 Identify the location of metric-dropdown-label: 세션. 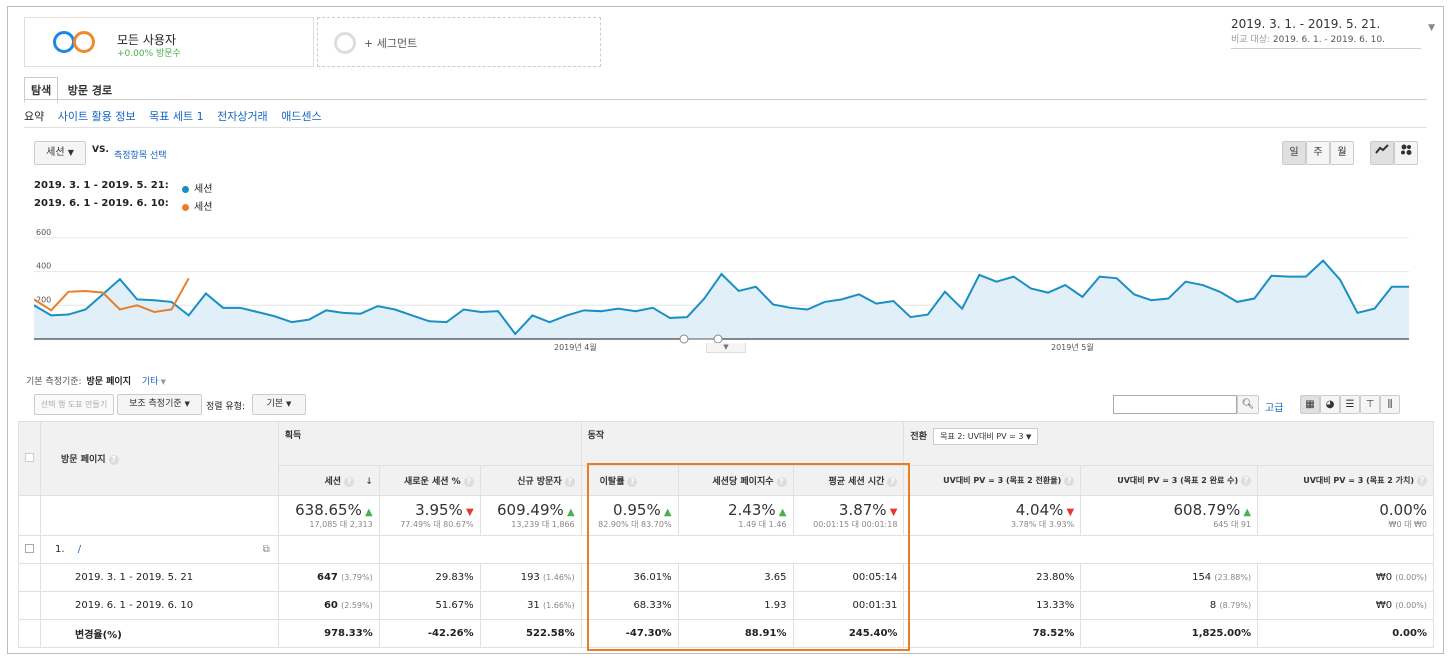
(55, 152).